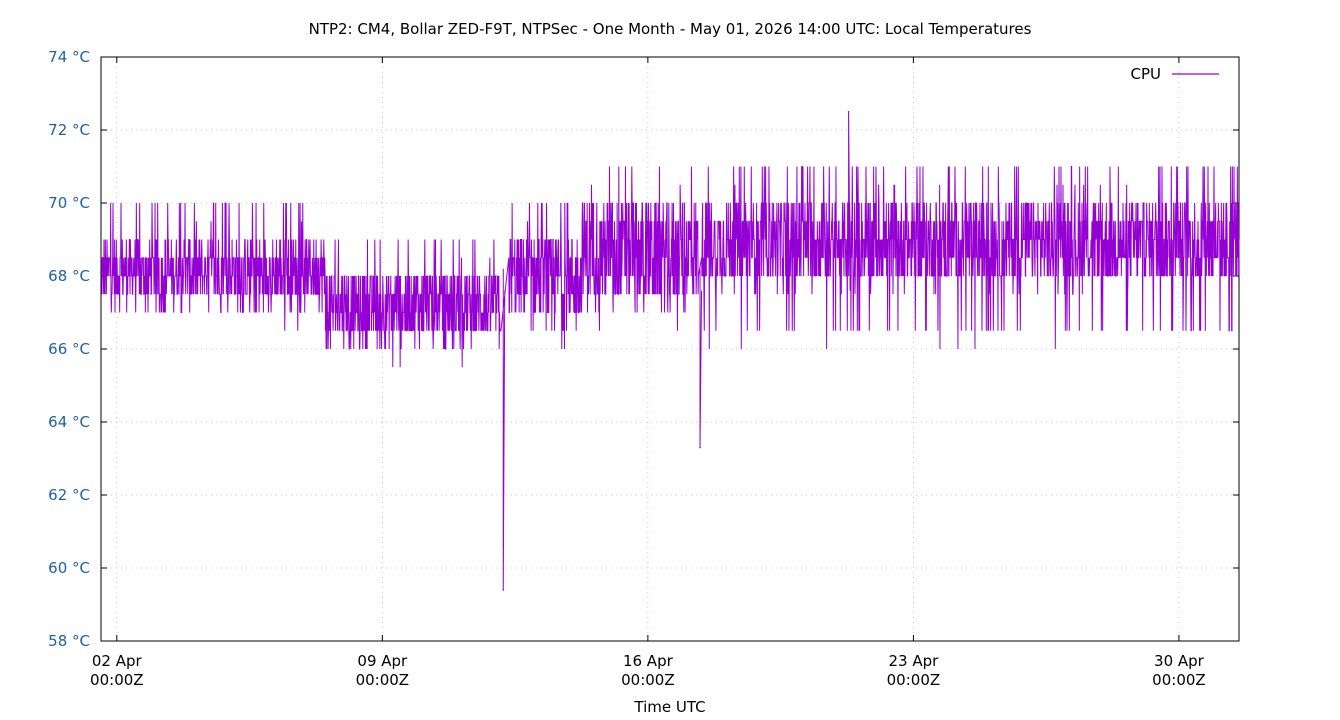  Describe the element at coordinates (1179, 661) in the screenshot. I see `x-tick-label: 30 Apr` at that location.